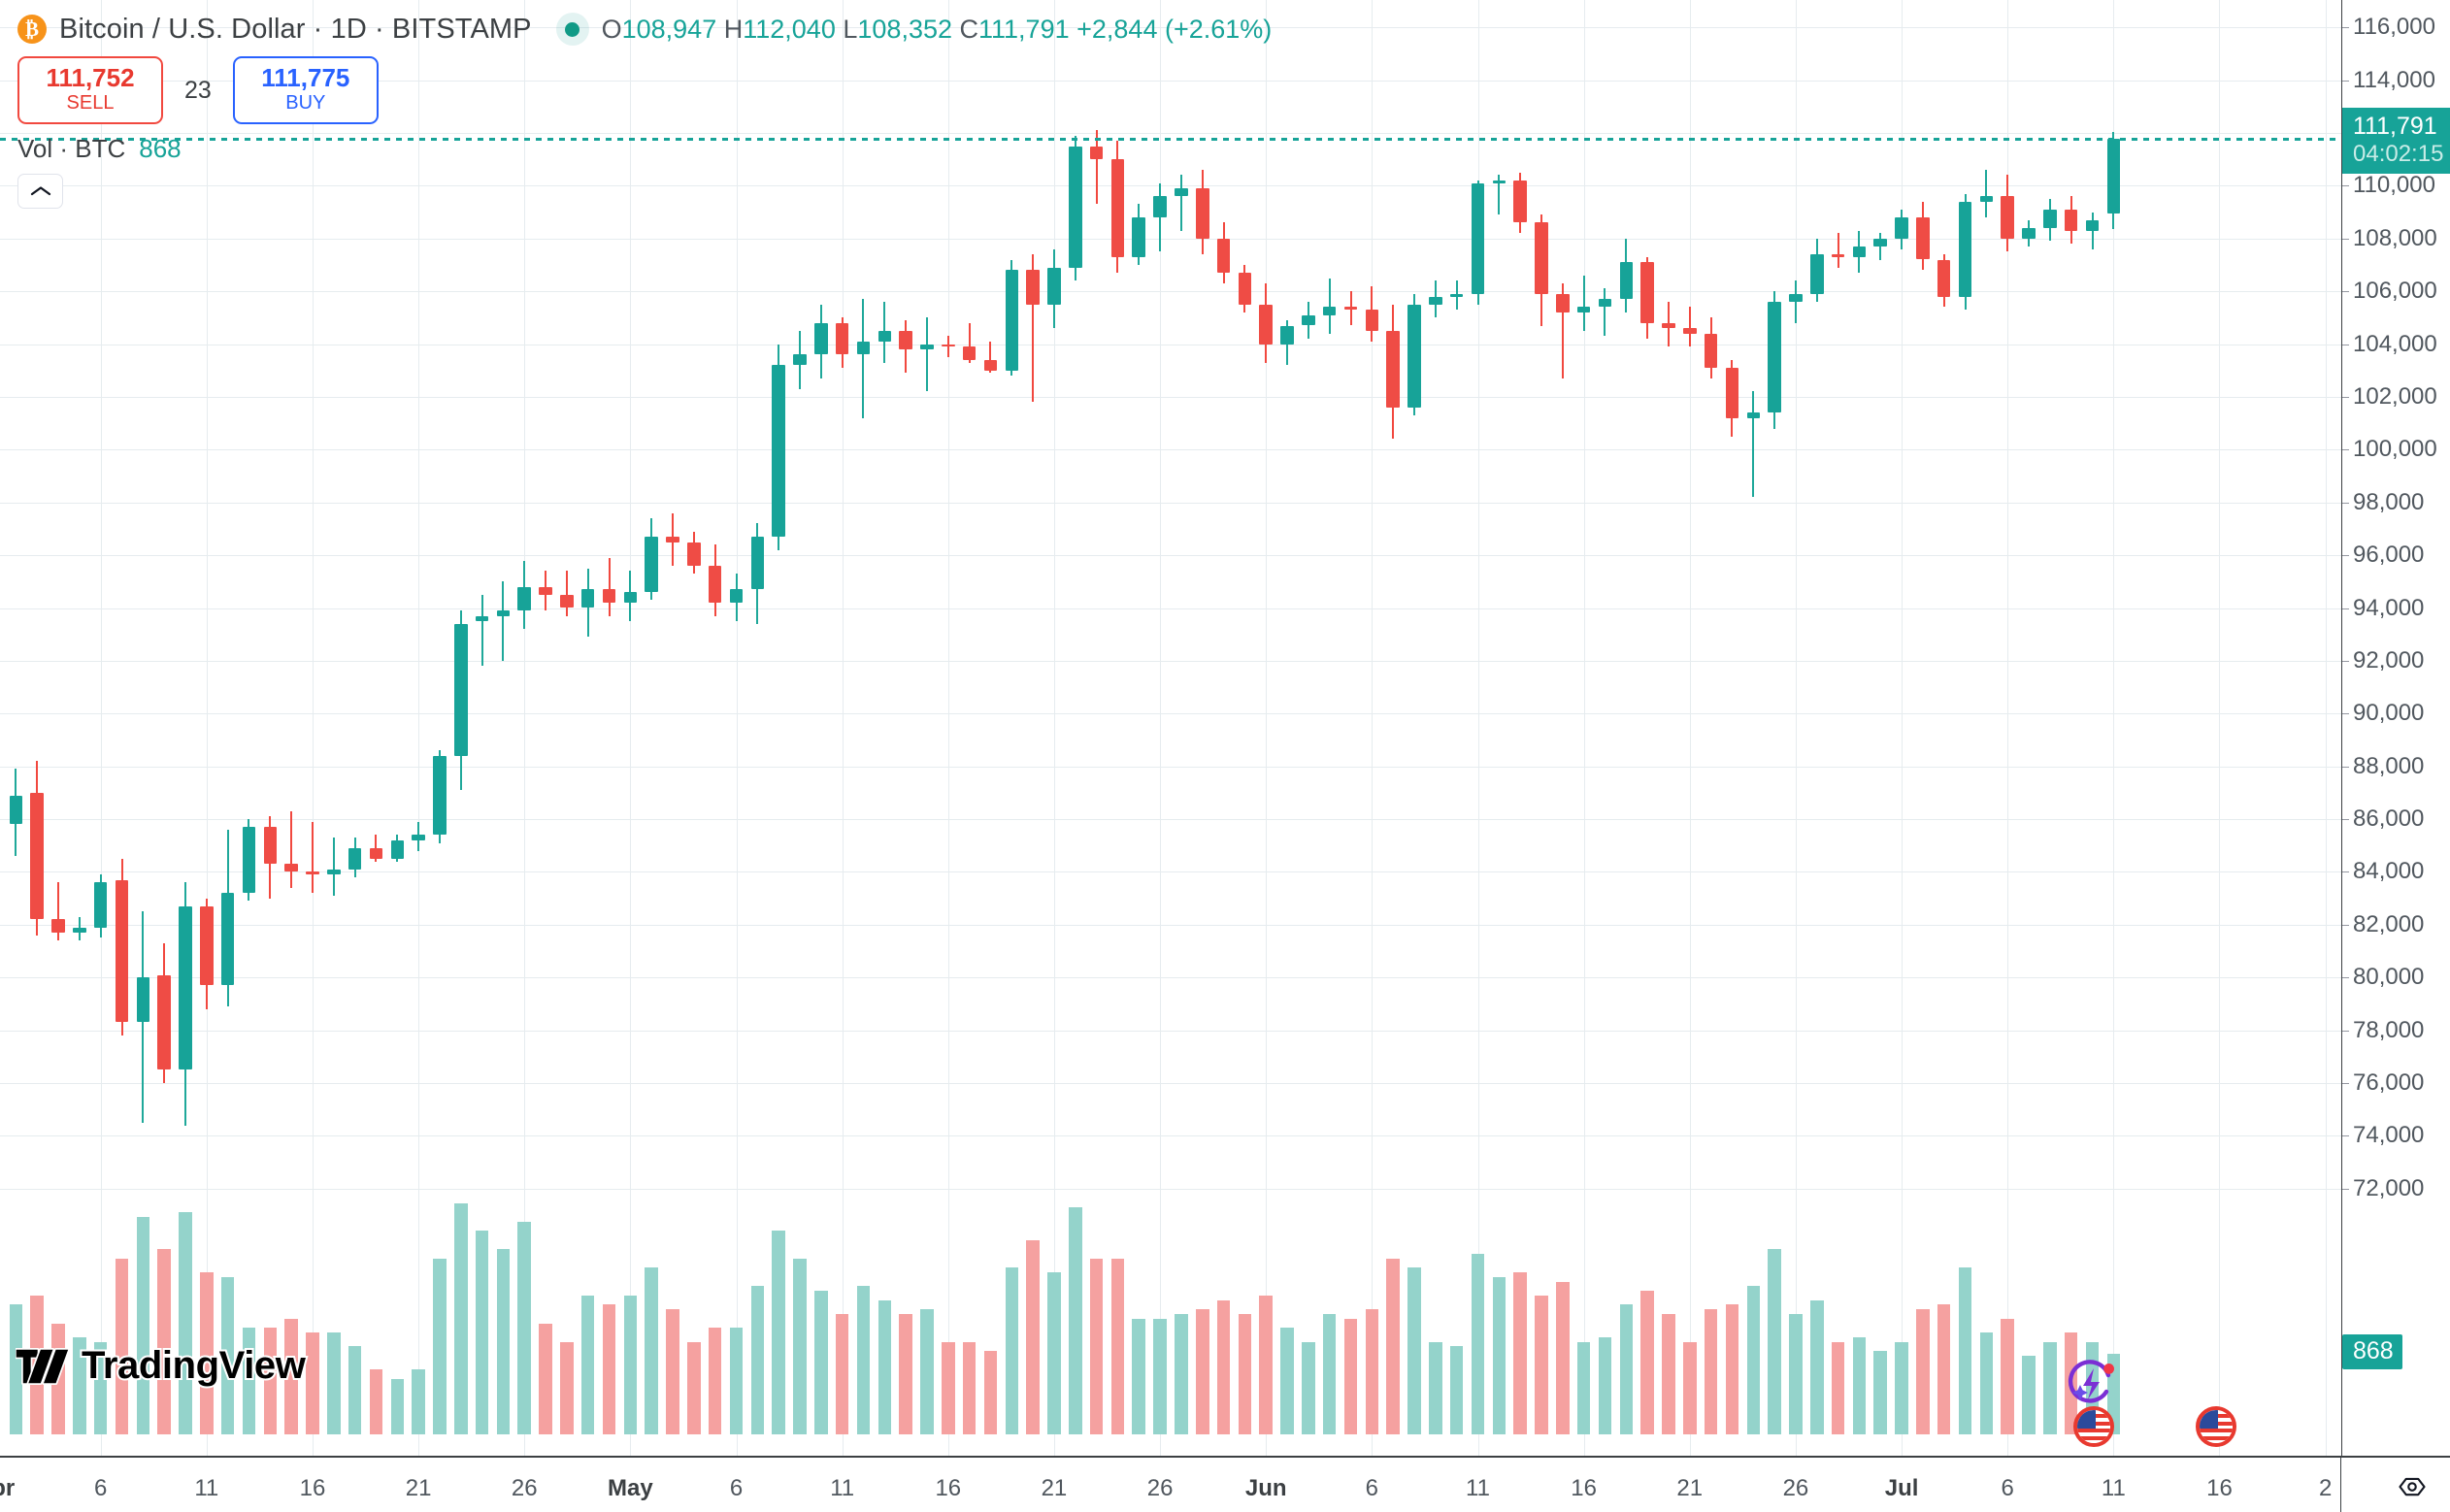  What do you see at coordinates (1265, 1488) in the screenshot?
I see `time-tick: Jun` at bounding box center [1265, 1488].